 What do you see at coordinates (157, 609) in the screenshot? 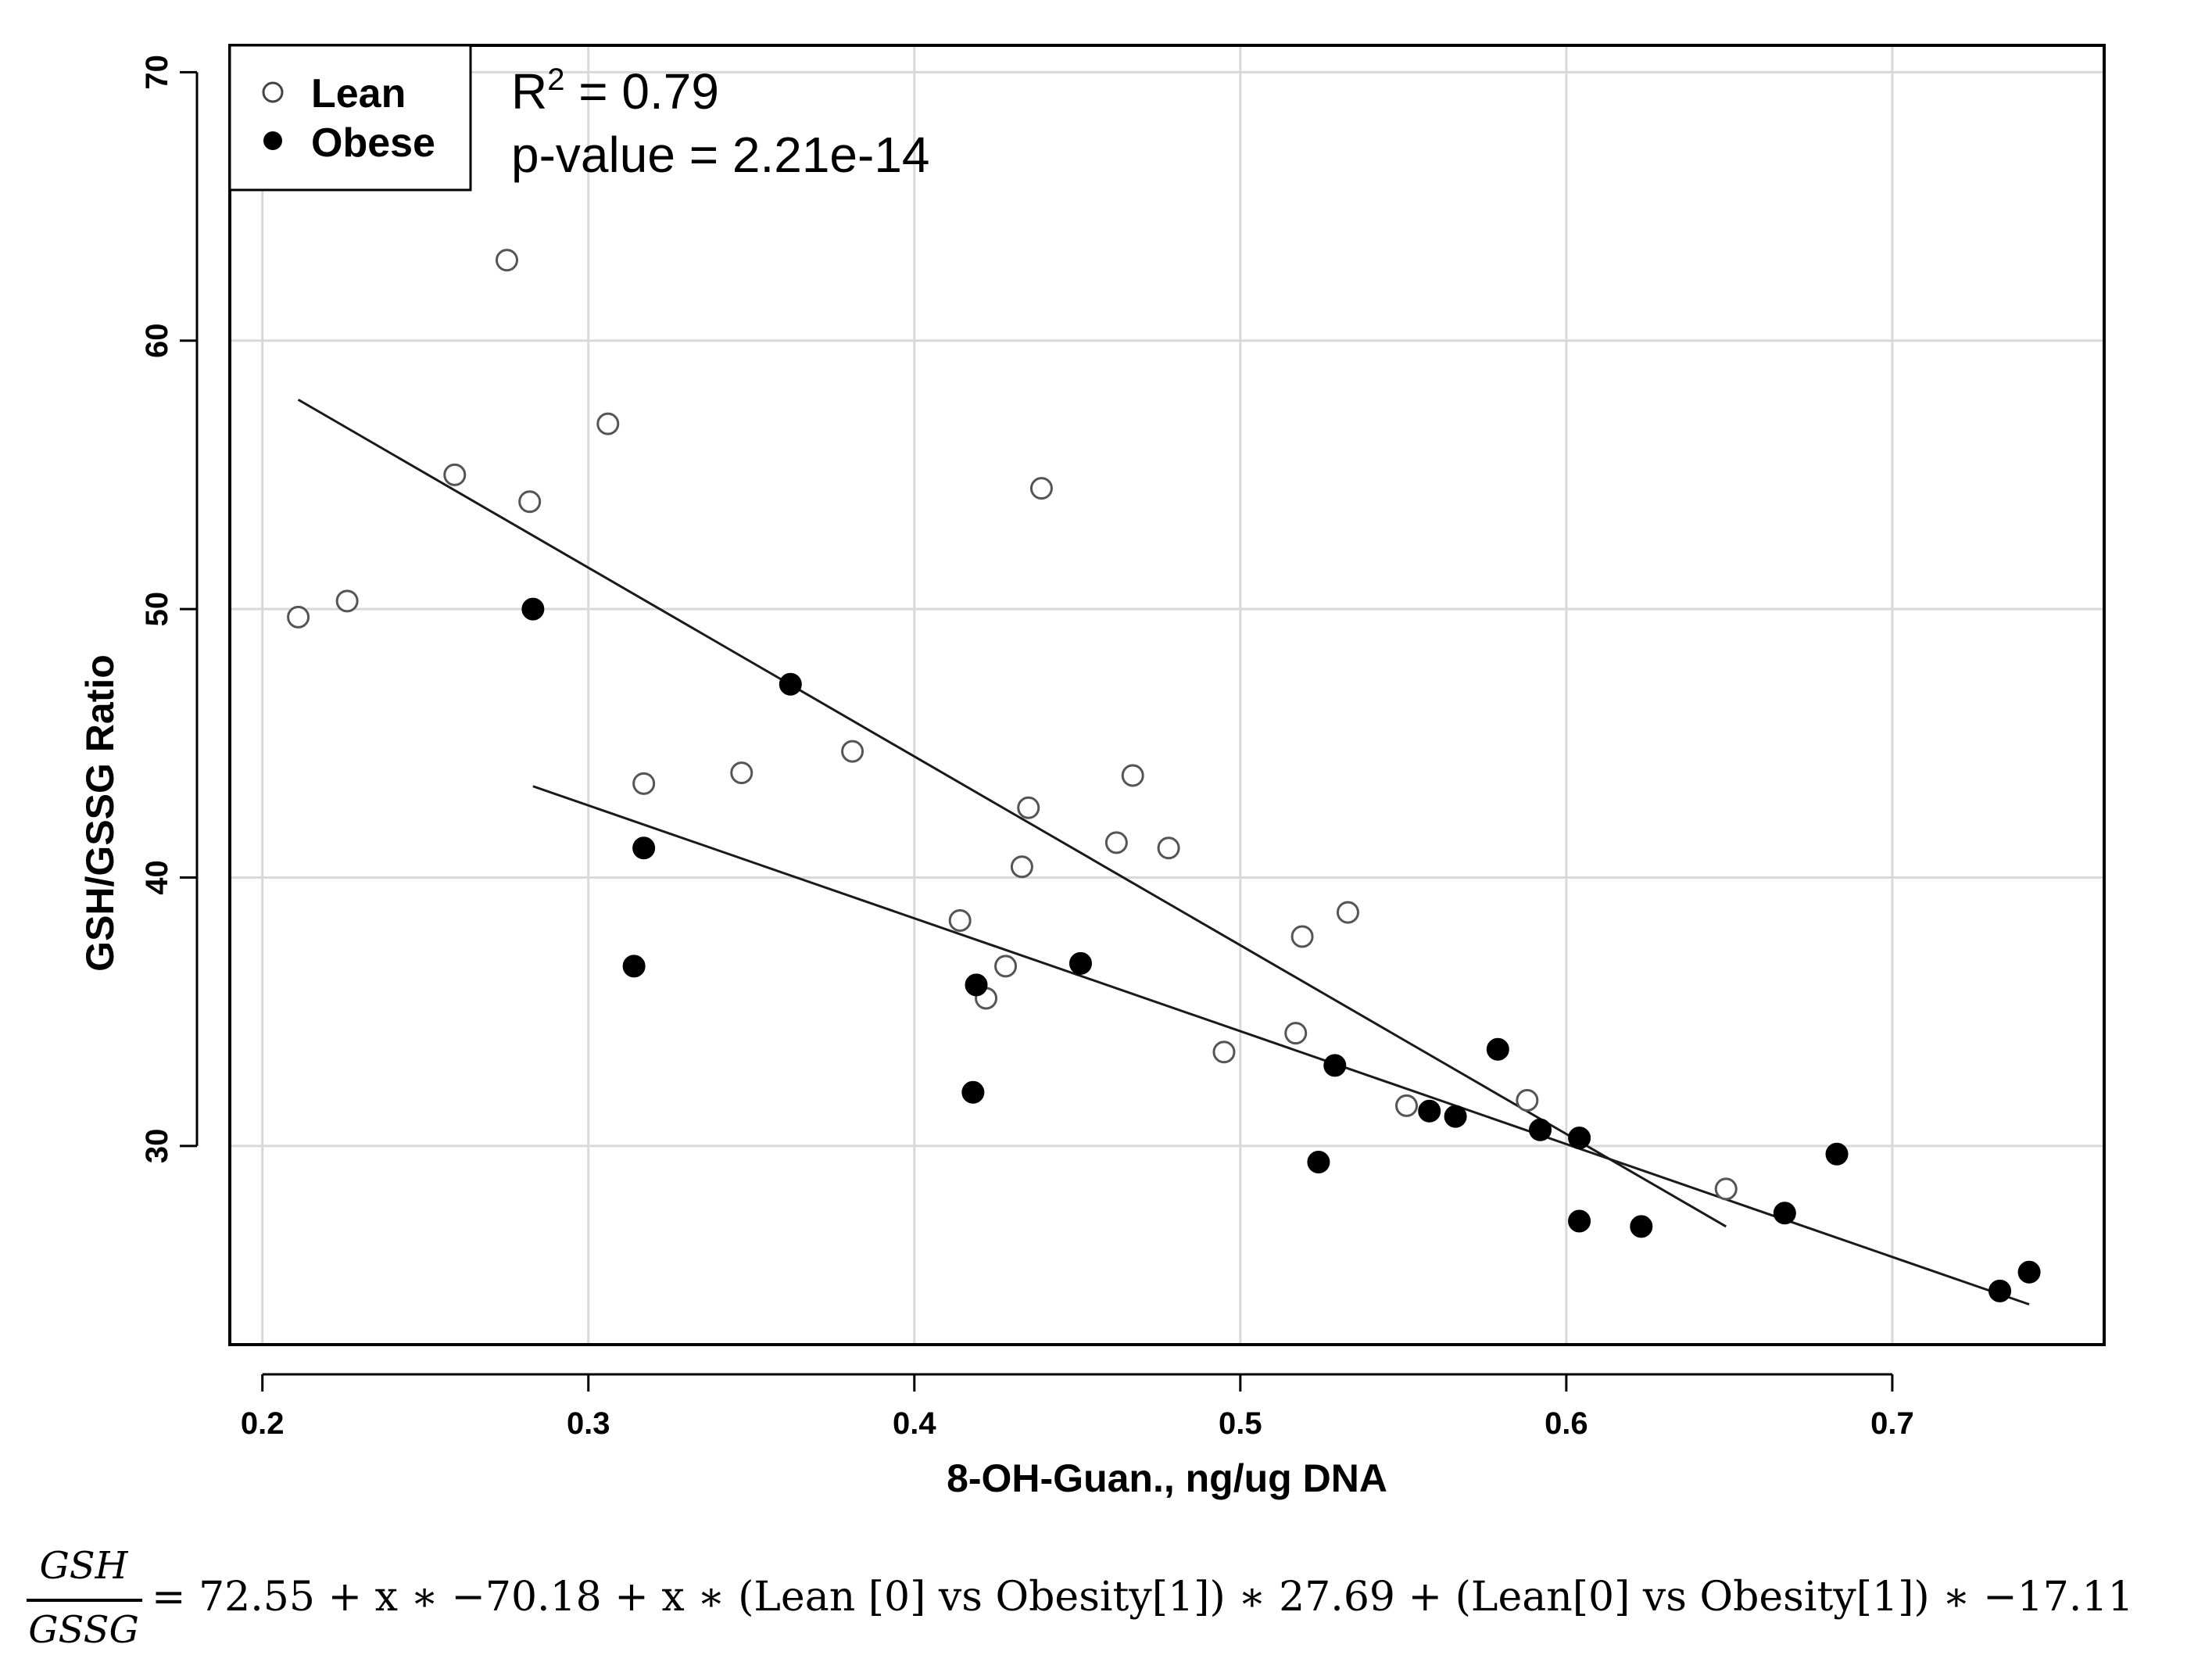
I see `y-tick-label: 50` at bounding box center [157, 609].